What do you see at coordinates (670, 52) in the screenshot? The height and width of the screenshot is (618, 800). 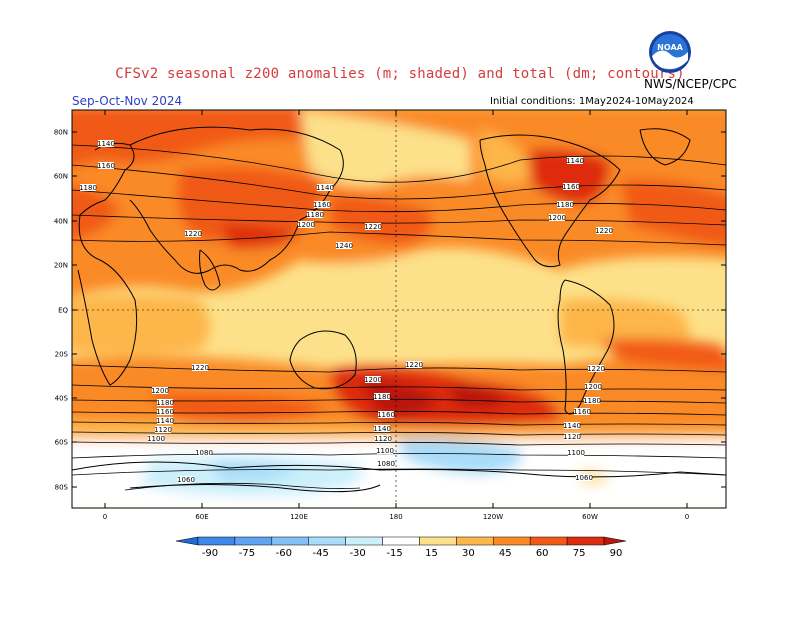 I see `noaa-logo-icon: NOAA` at bounding box center [670, 52].